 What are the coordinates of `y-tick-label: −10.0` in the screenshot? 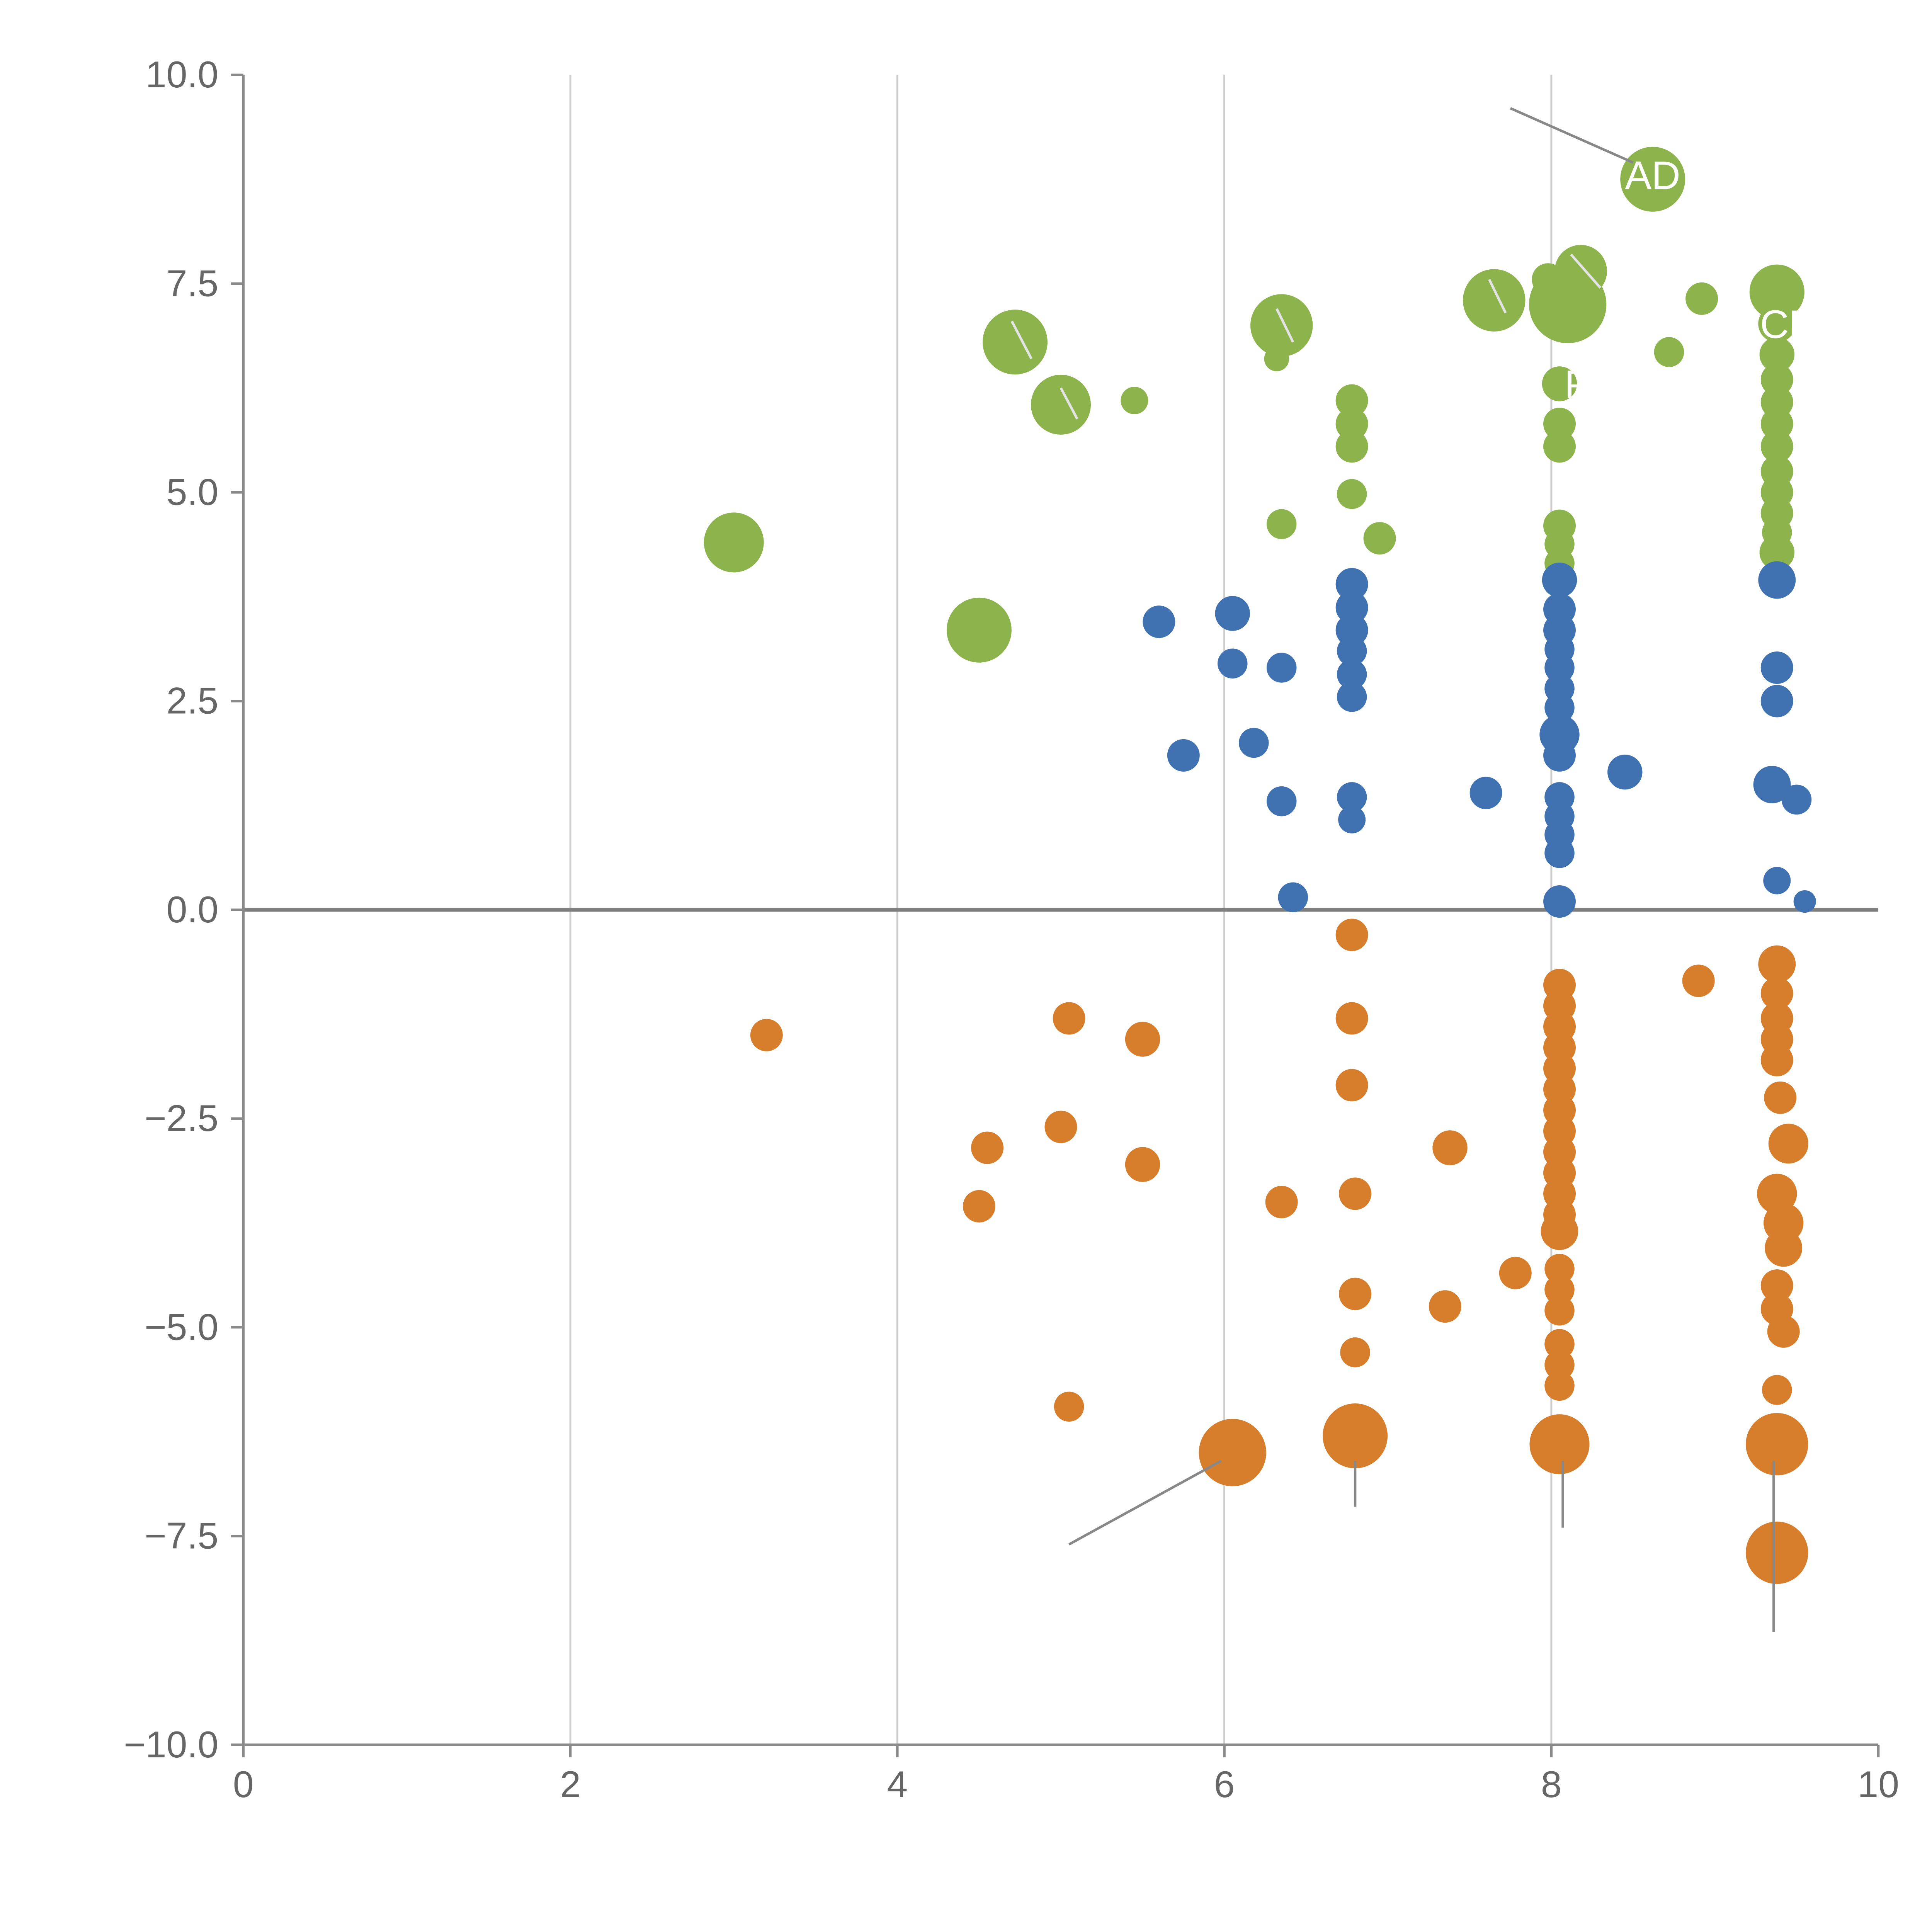 It's located at (171, 1744).